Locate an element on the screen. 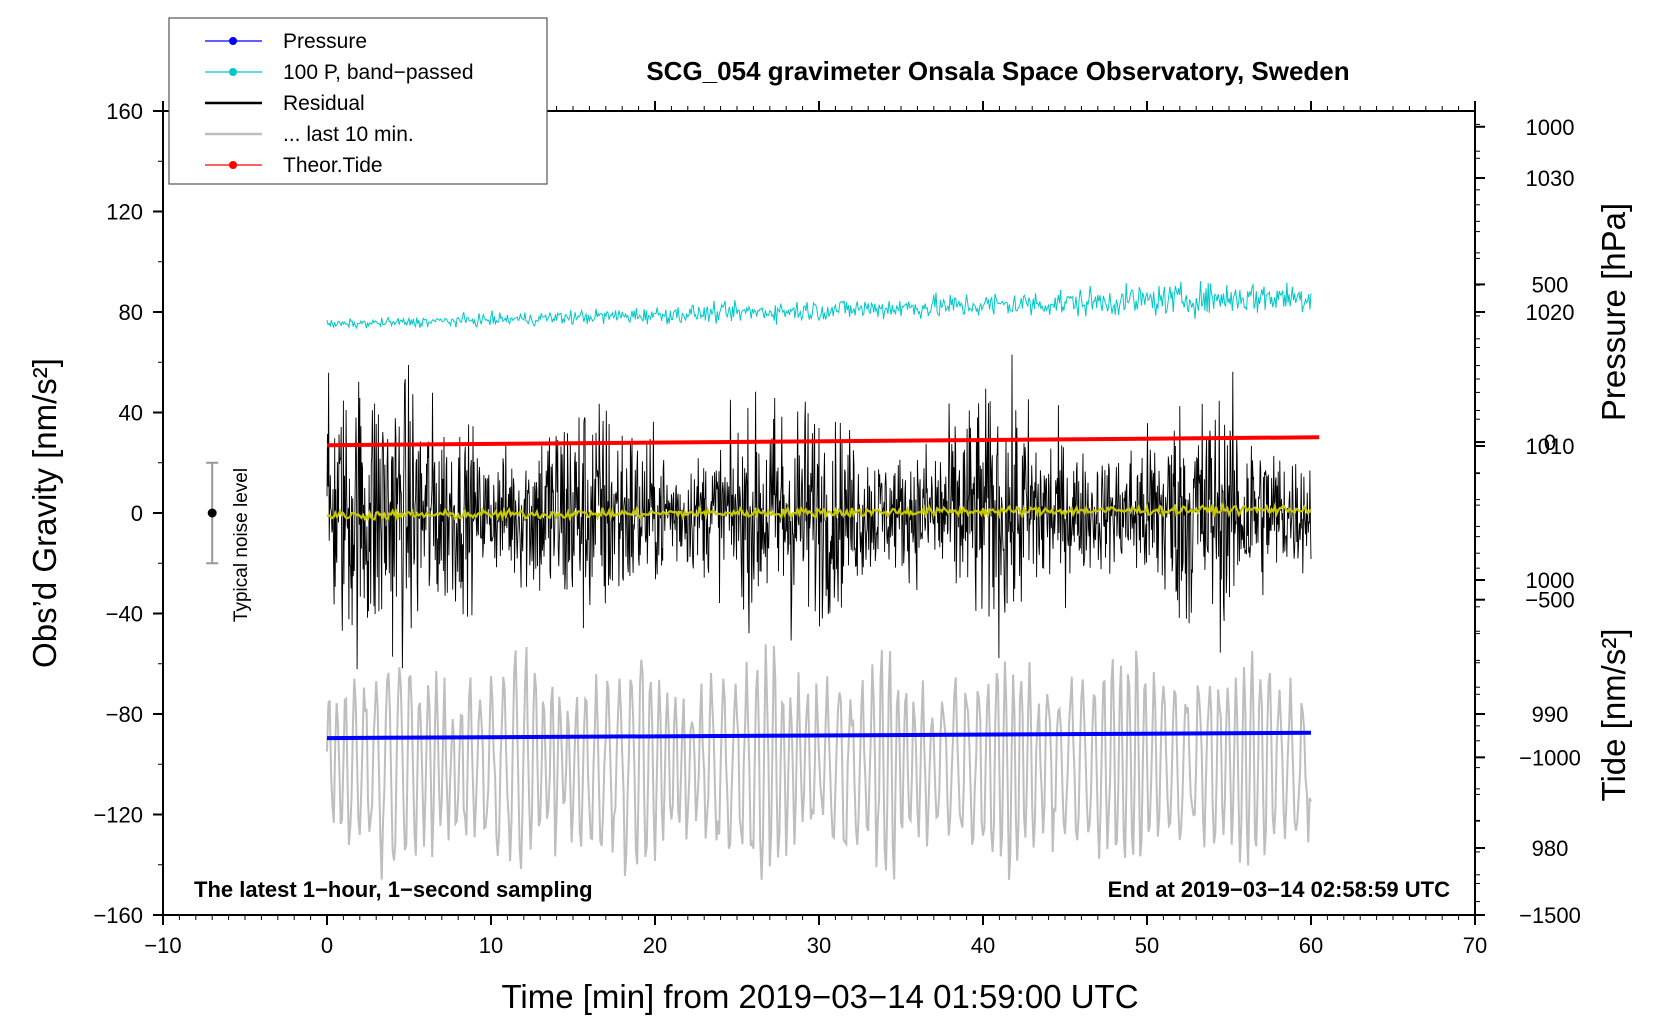 This screenshot has width=1660, height=1020. y-tick-label-left: 120 is located at coordinates (124, 212).